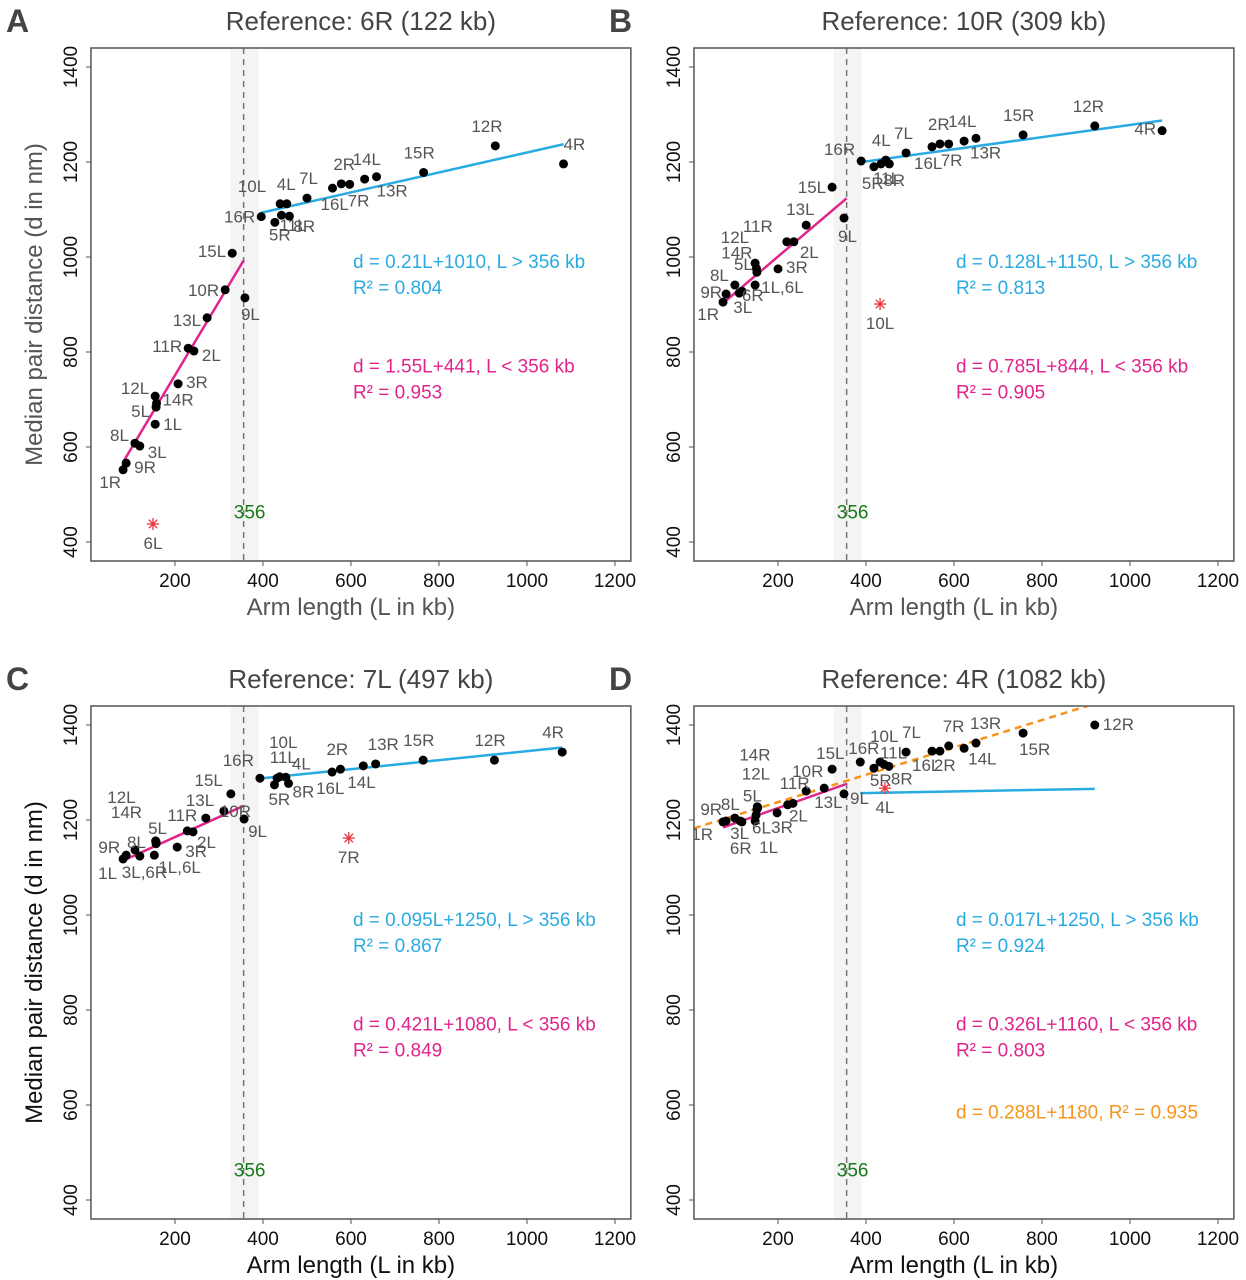 Image resolution: width=1246 pixels, height=1280 pixels. Describe the element at coordinates (859, 798) in the screenshot. I see `point-label: 9L` at that location.